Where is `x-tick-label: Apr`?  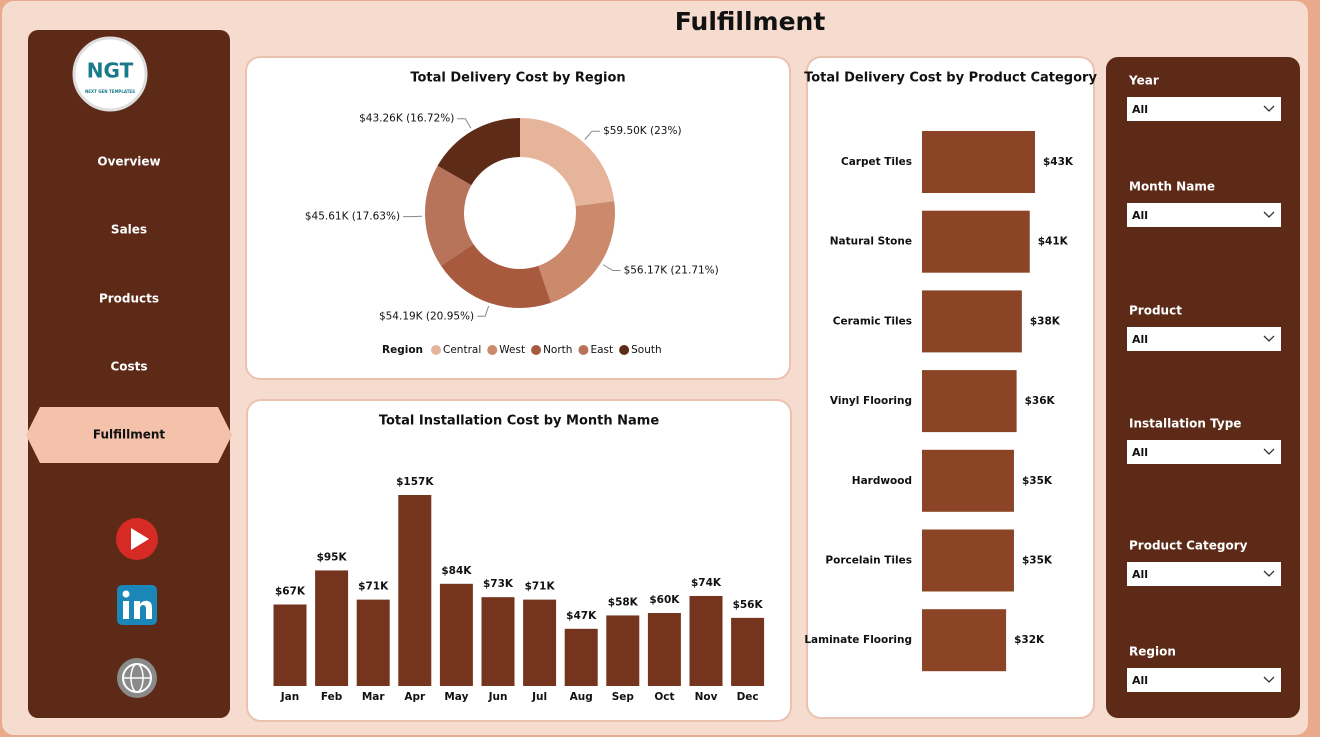 x-tick-label: Apr is located at coordinates (415, 697).